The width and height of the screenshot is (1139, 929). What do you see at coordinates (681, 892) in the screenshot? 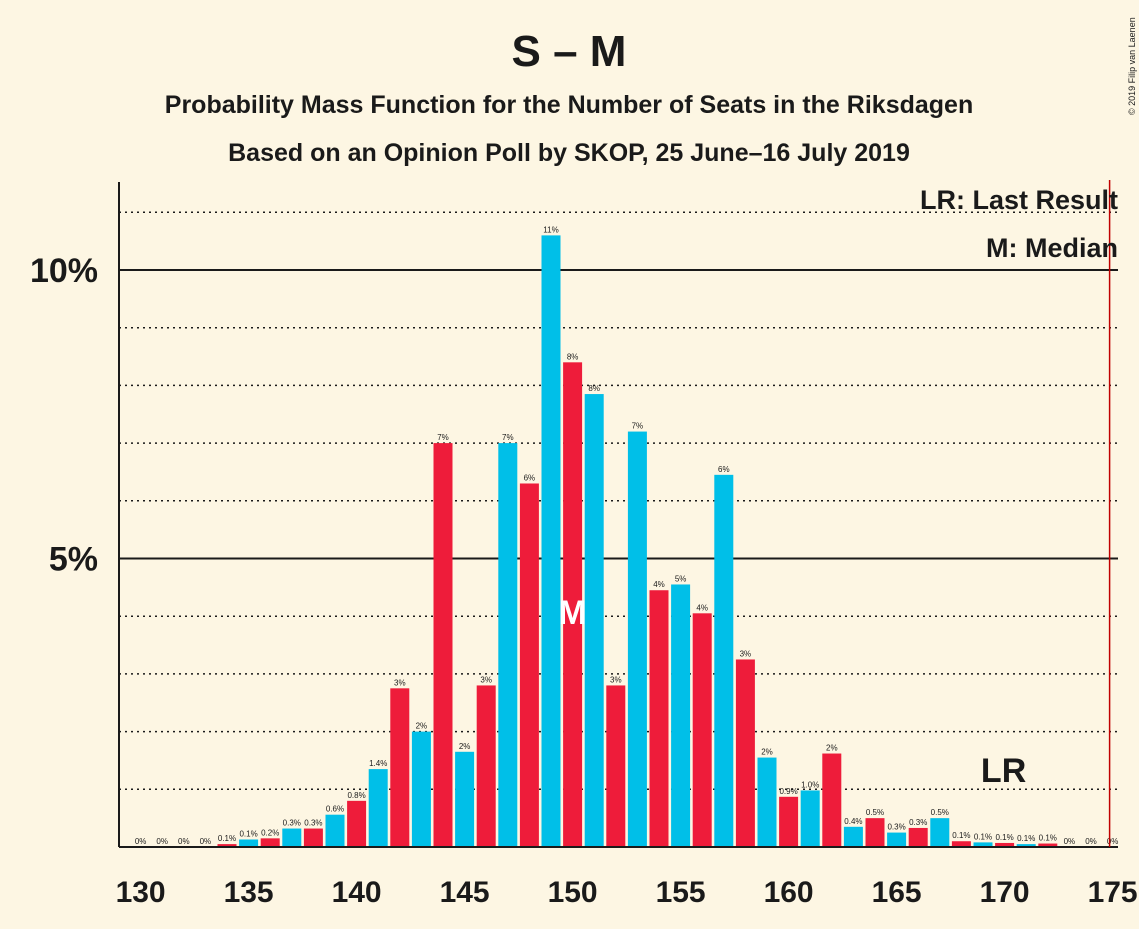
I see `x-tick-label: 155` at bounding box center [681, 892].